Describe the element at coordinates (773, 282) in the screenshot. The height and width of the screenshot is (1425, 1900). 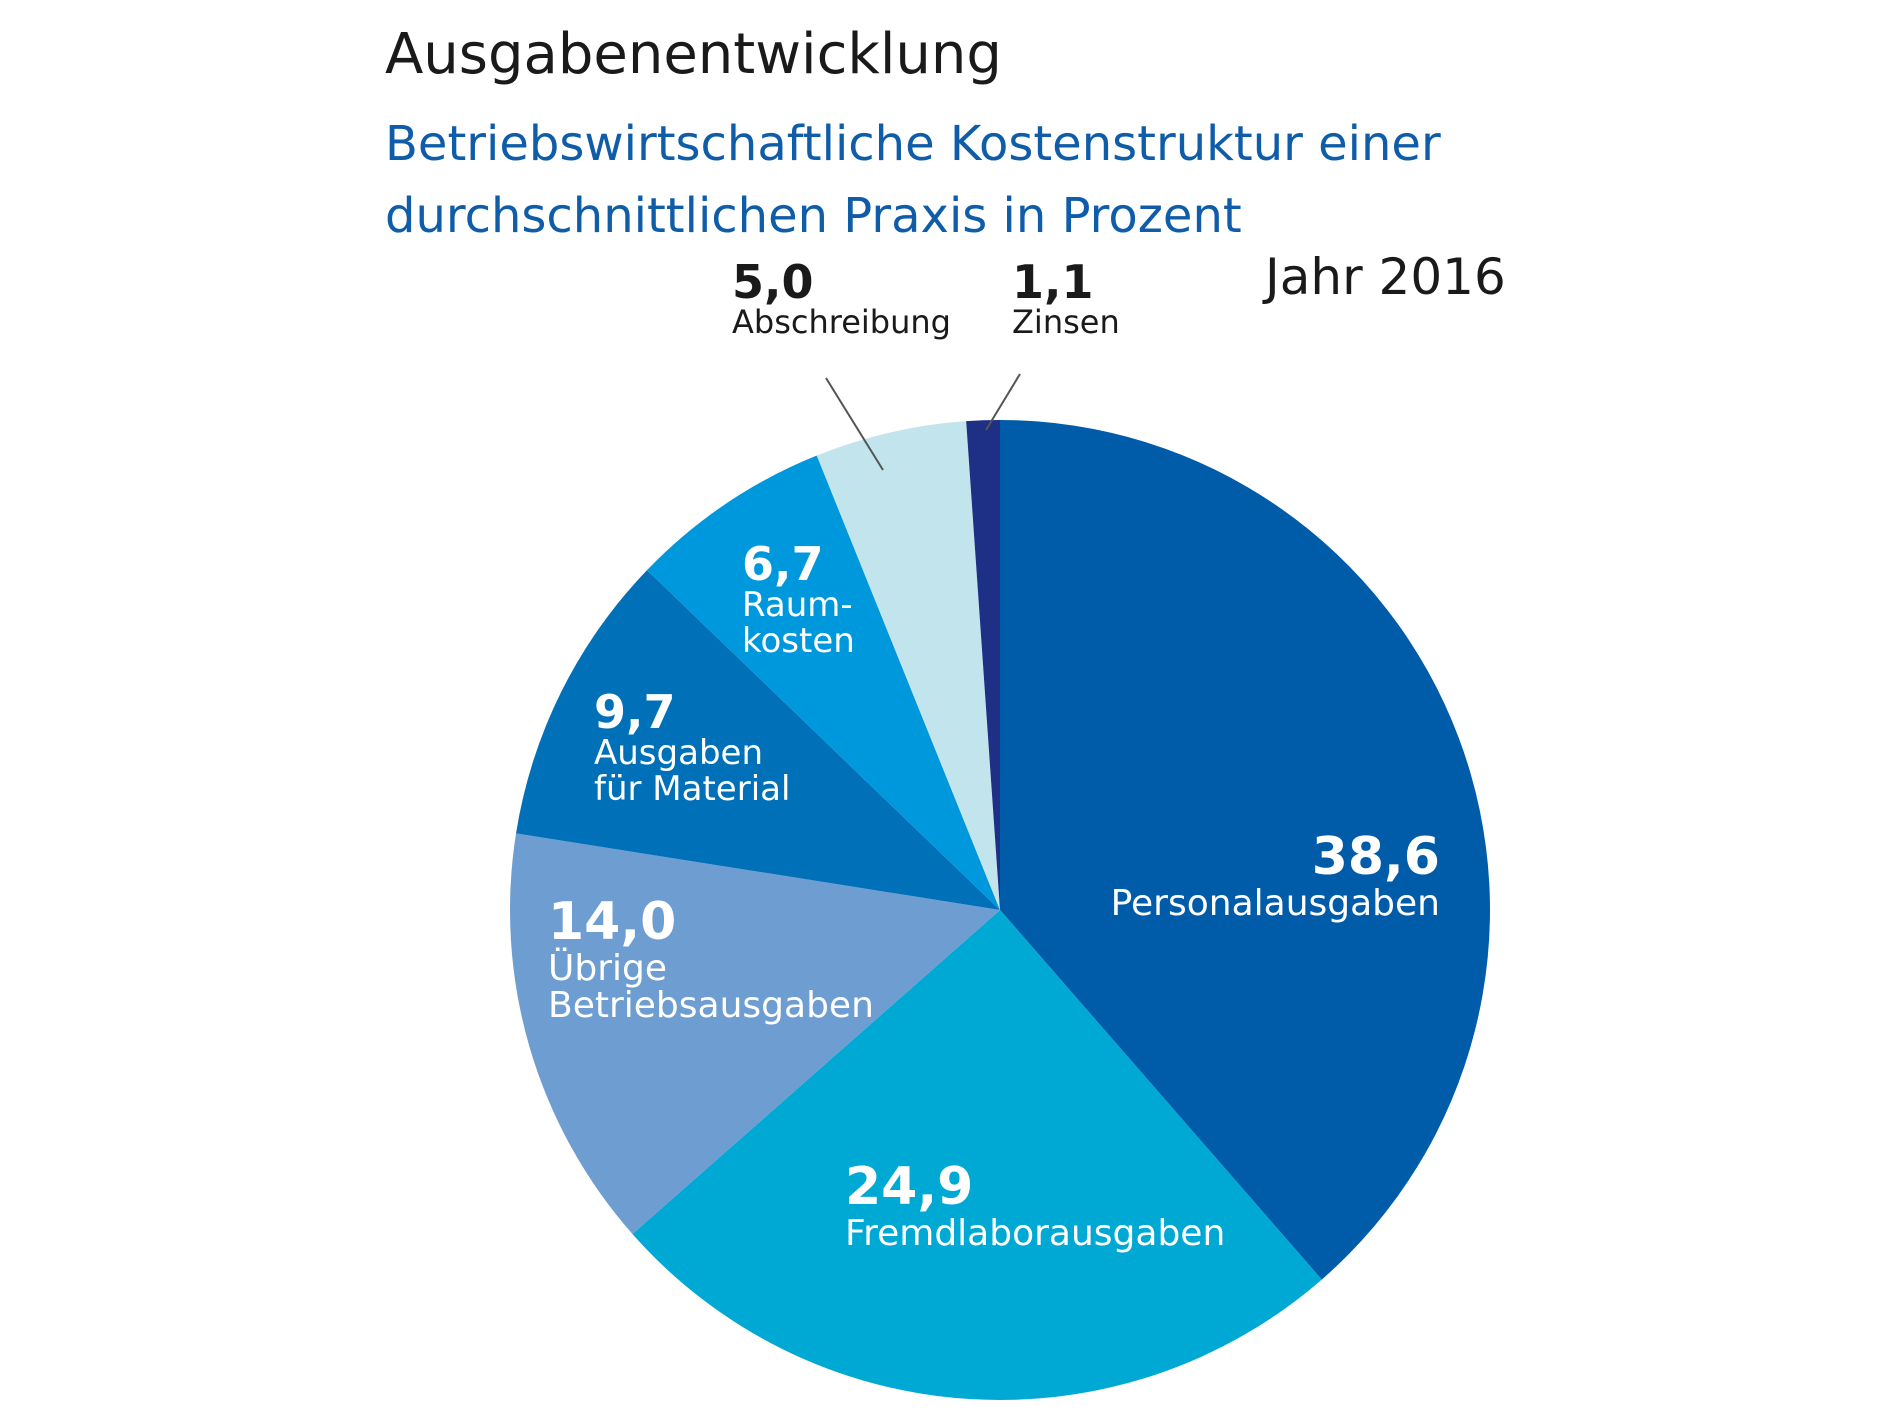
I see `slice-value-5: 5,0` at that location.